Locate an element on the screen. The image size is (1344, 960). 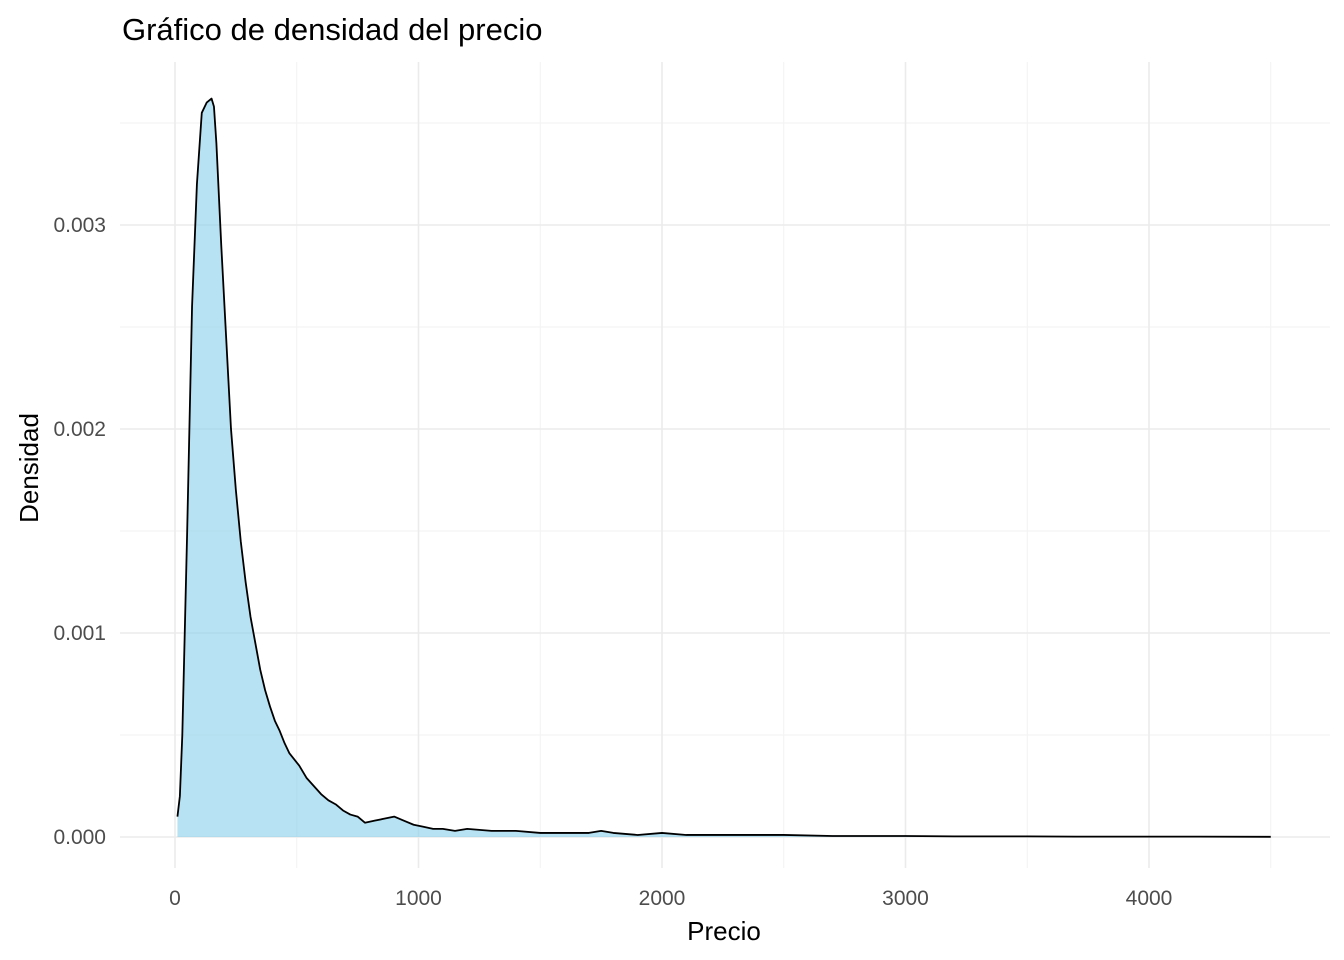
x-tick-label-1: 1000 is located at coordinates (418, 898).